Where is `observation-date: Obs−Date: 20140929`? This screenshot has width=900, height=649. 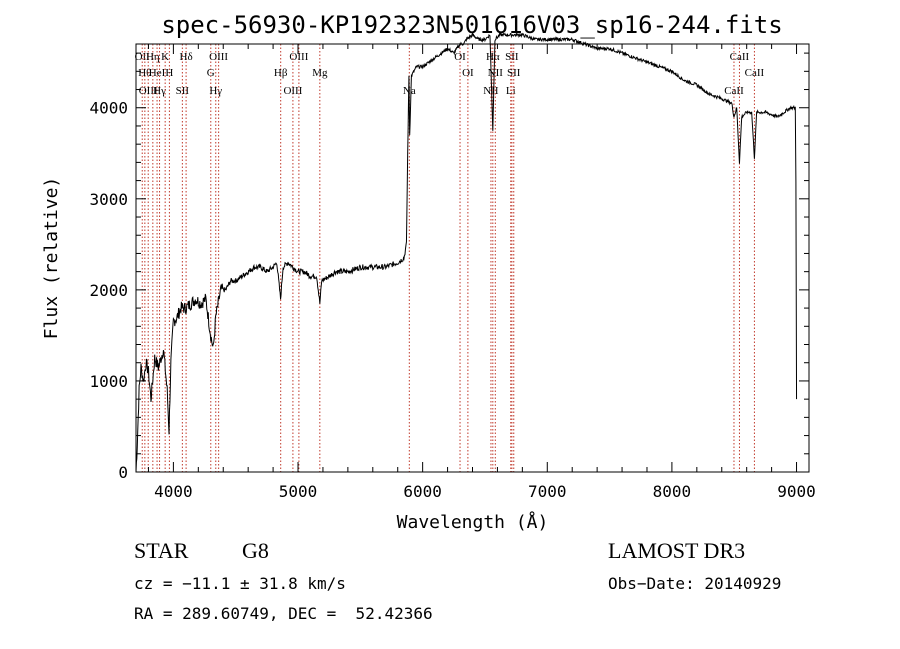 observation-date: Obs−Date: 20140929 is located at coordinates (695, 583).